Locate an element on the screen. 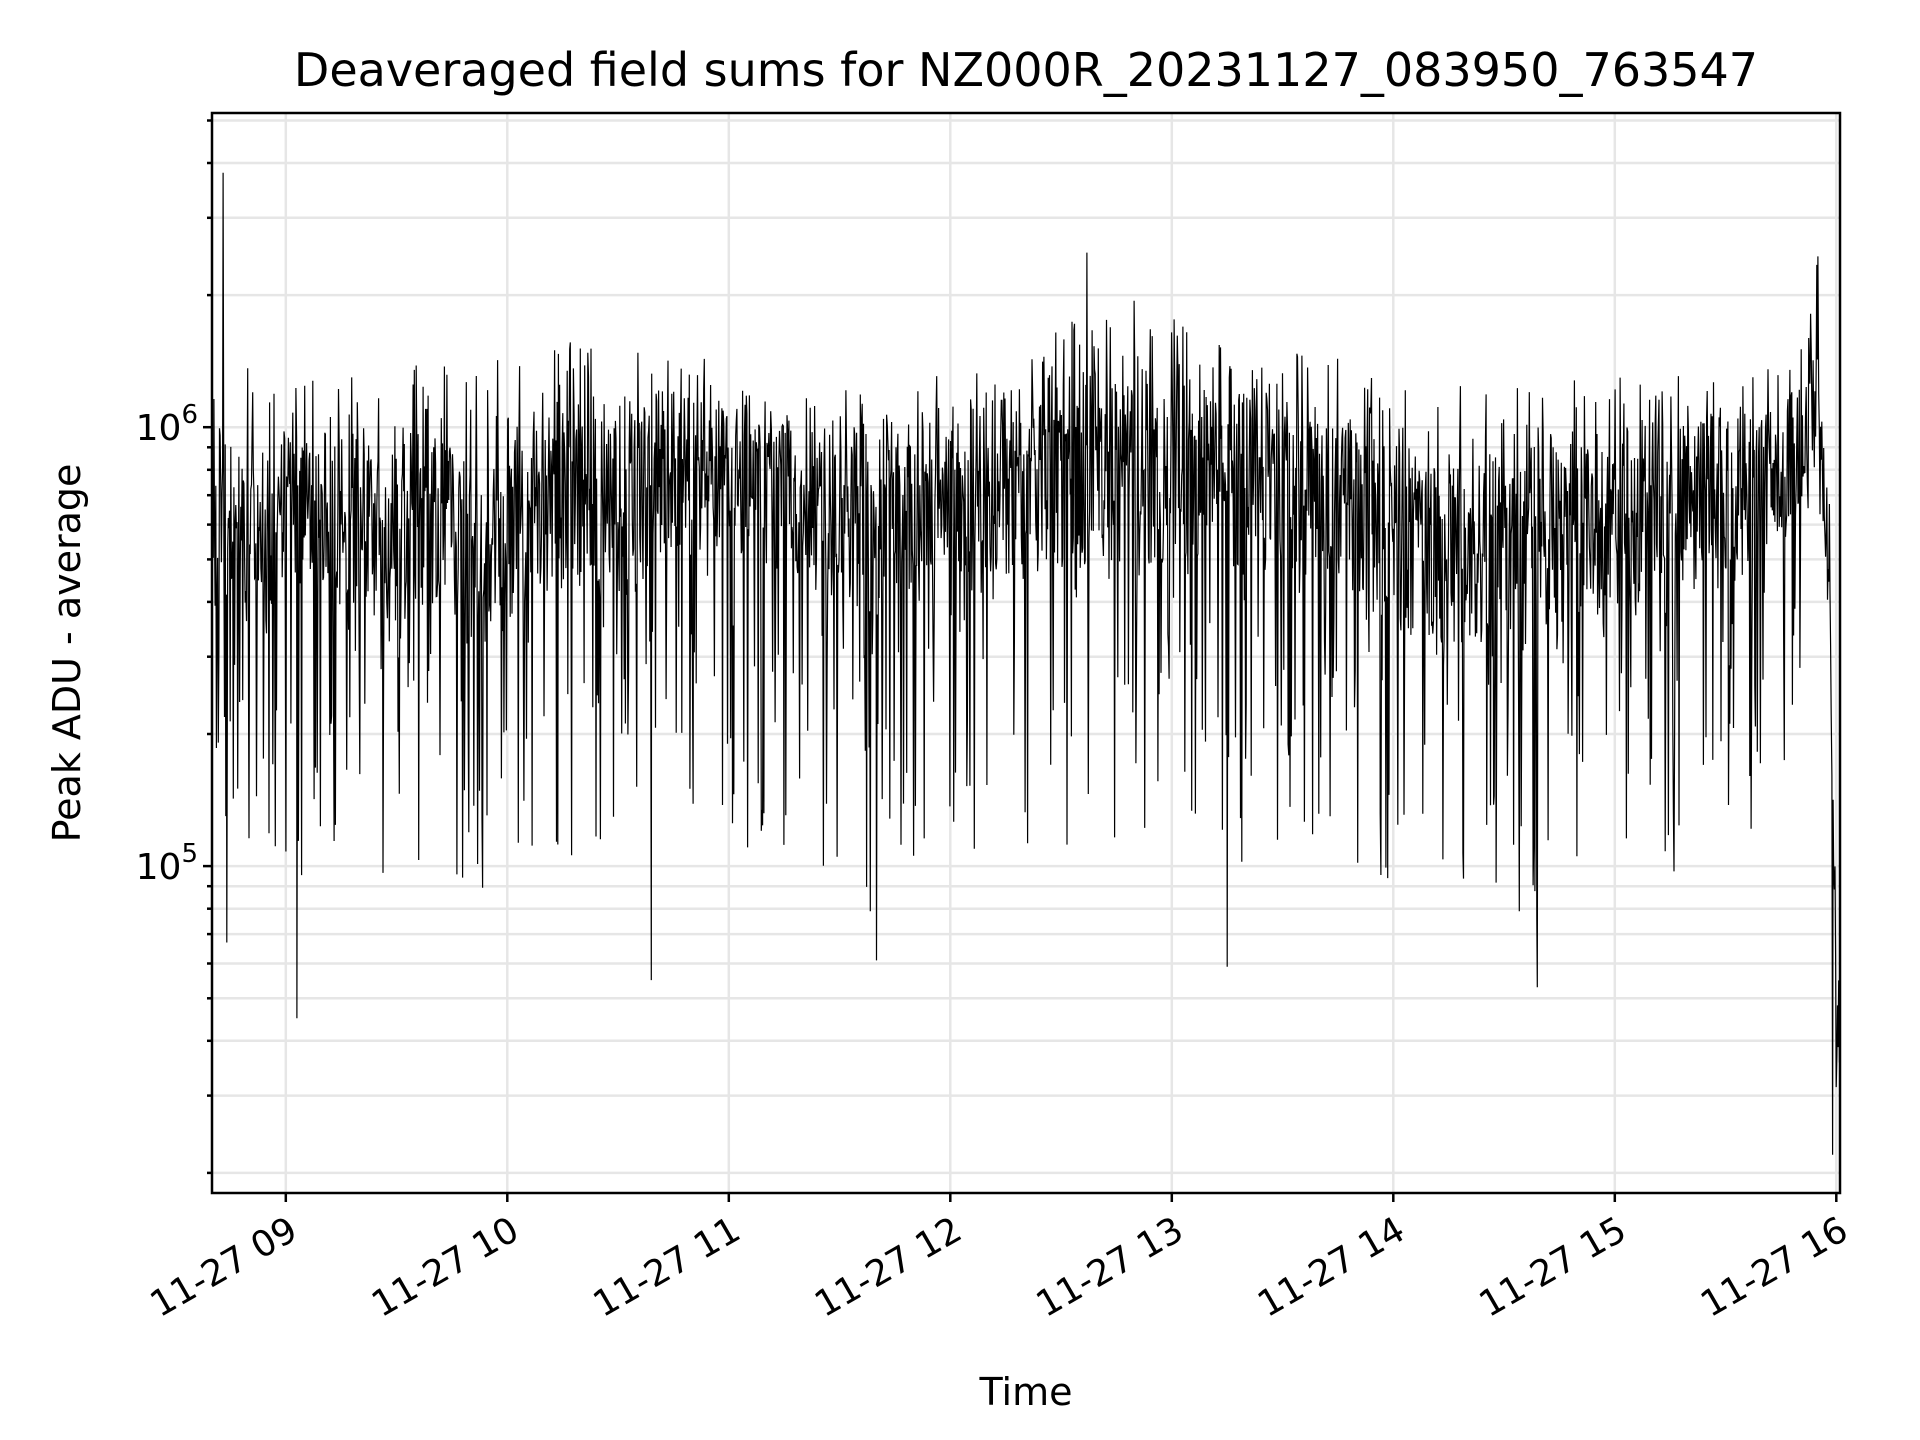 The height and width of the screenshot is (1440, 1920). y-tick-exponent: 6 is located at coordinates (189, 415).